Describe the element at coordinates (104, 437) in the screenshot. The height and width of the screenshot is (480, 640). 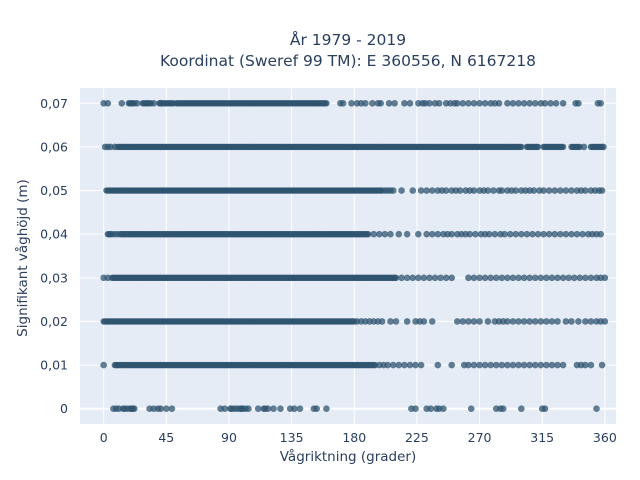
I see `x-tick-label: 0` at that location.